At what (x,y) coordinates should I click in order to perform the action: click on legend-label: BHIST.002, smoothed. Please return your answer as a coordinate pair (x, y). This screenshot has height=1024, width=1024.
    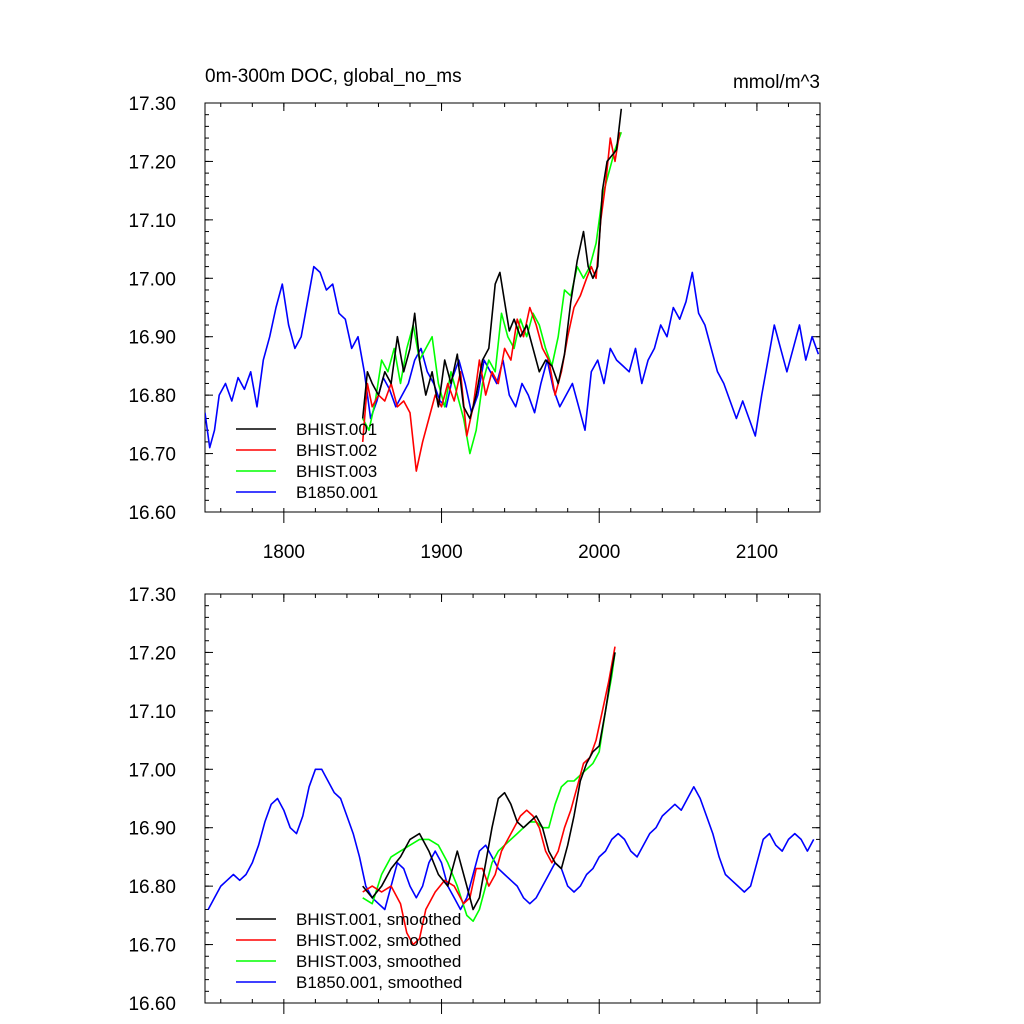
    Looking at the image, I should click on (378, 940).